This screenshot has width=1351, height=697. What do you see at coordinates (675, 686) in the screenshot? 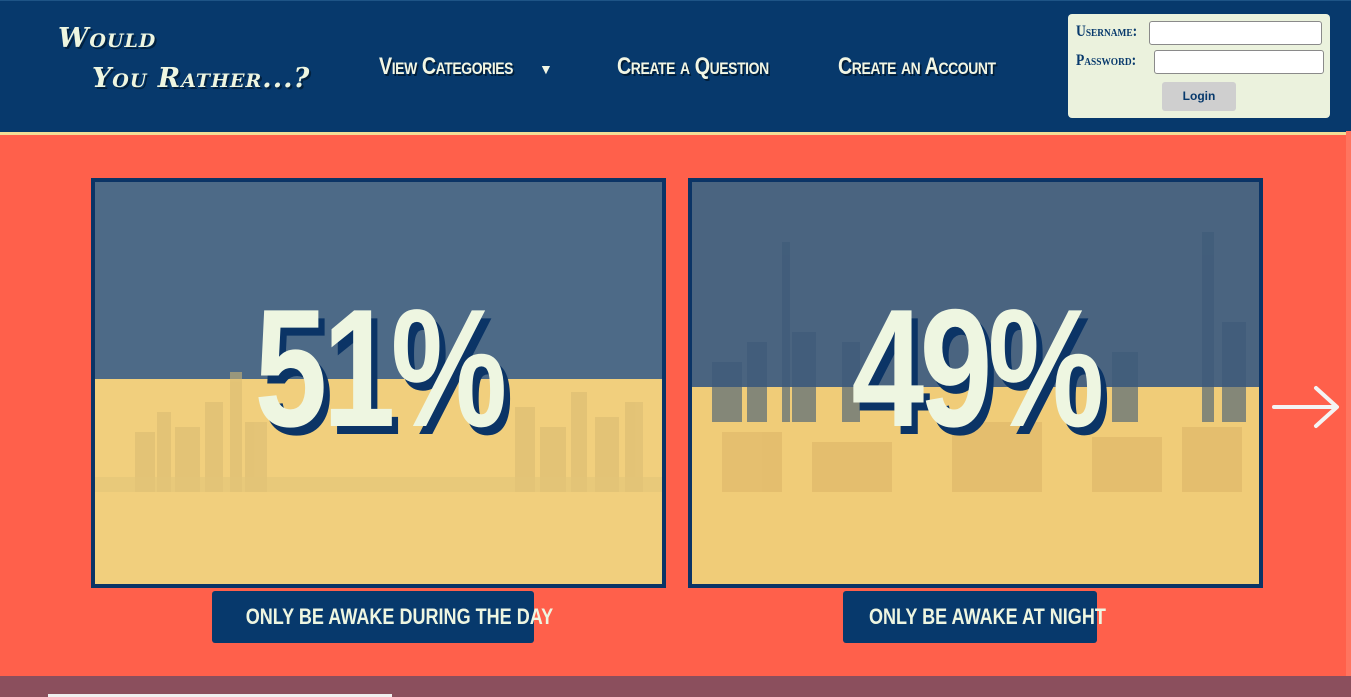
I see `footer-bar` at bounding box center [675, 686].